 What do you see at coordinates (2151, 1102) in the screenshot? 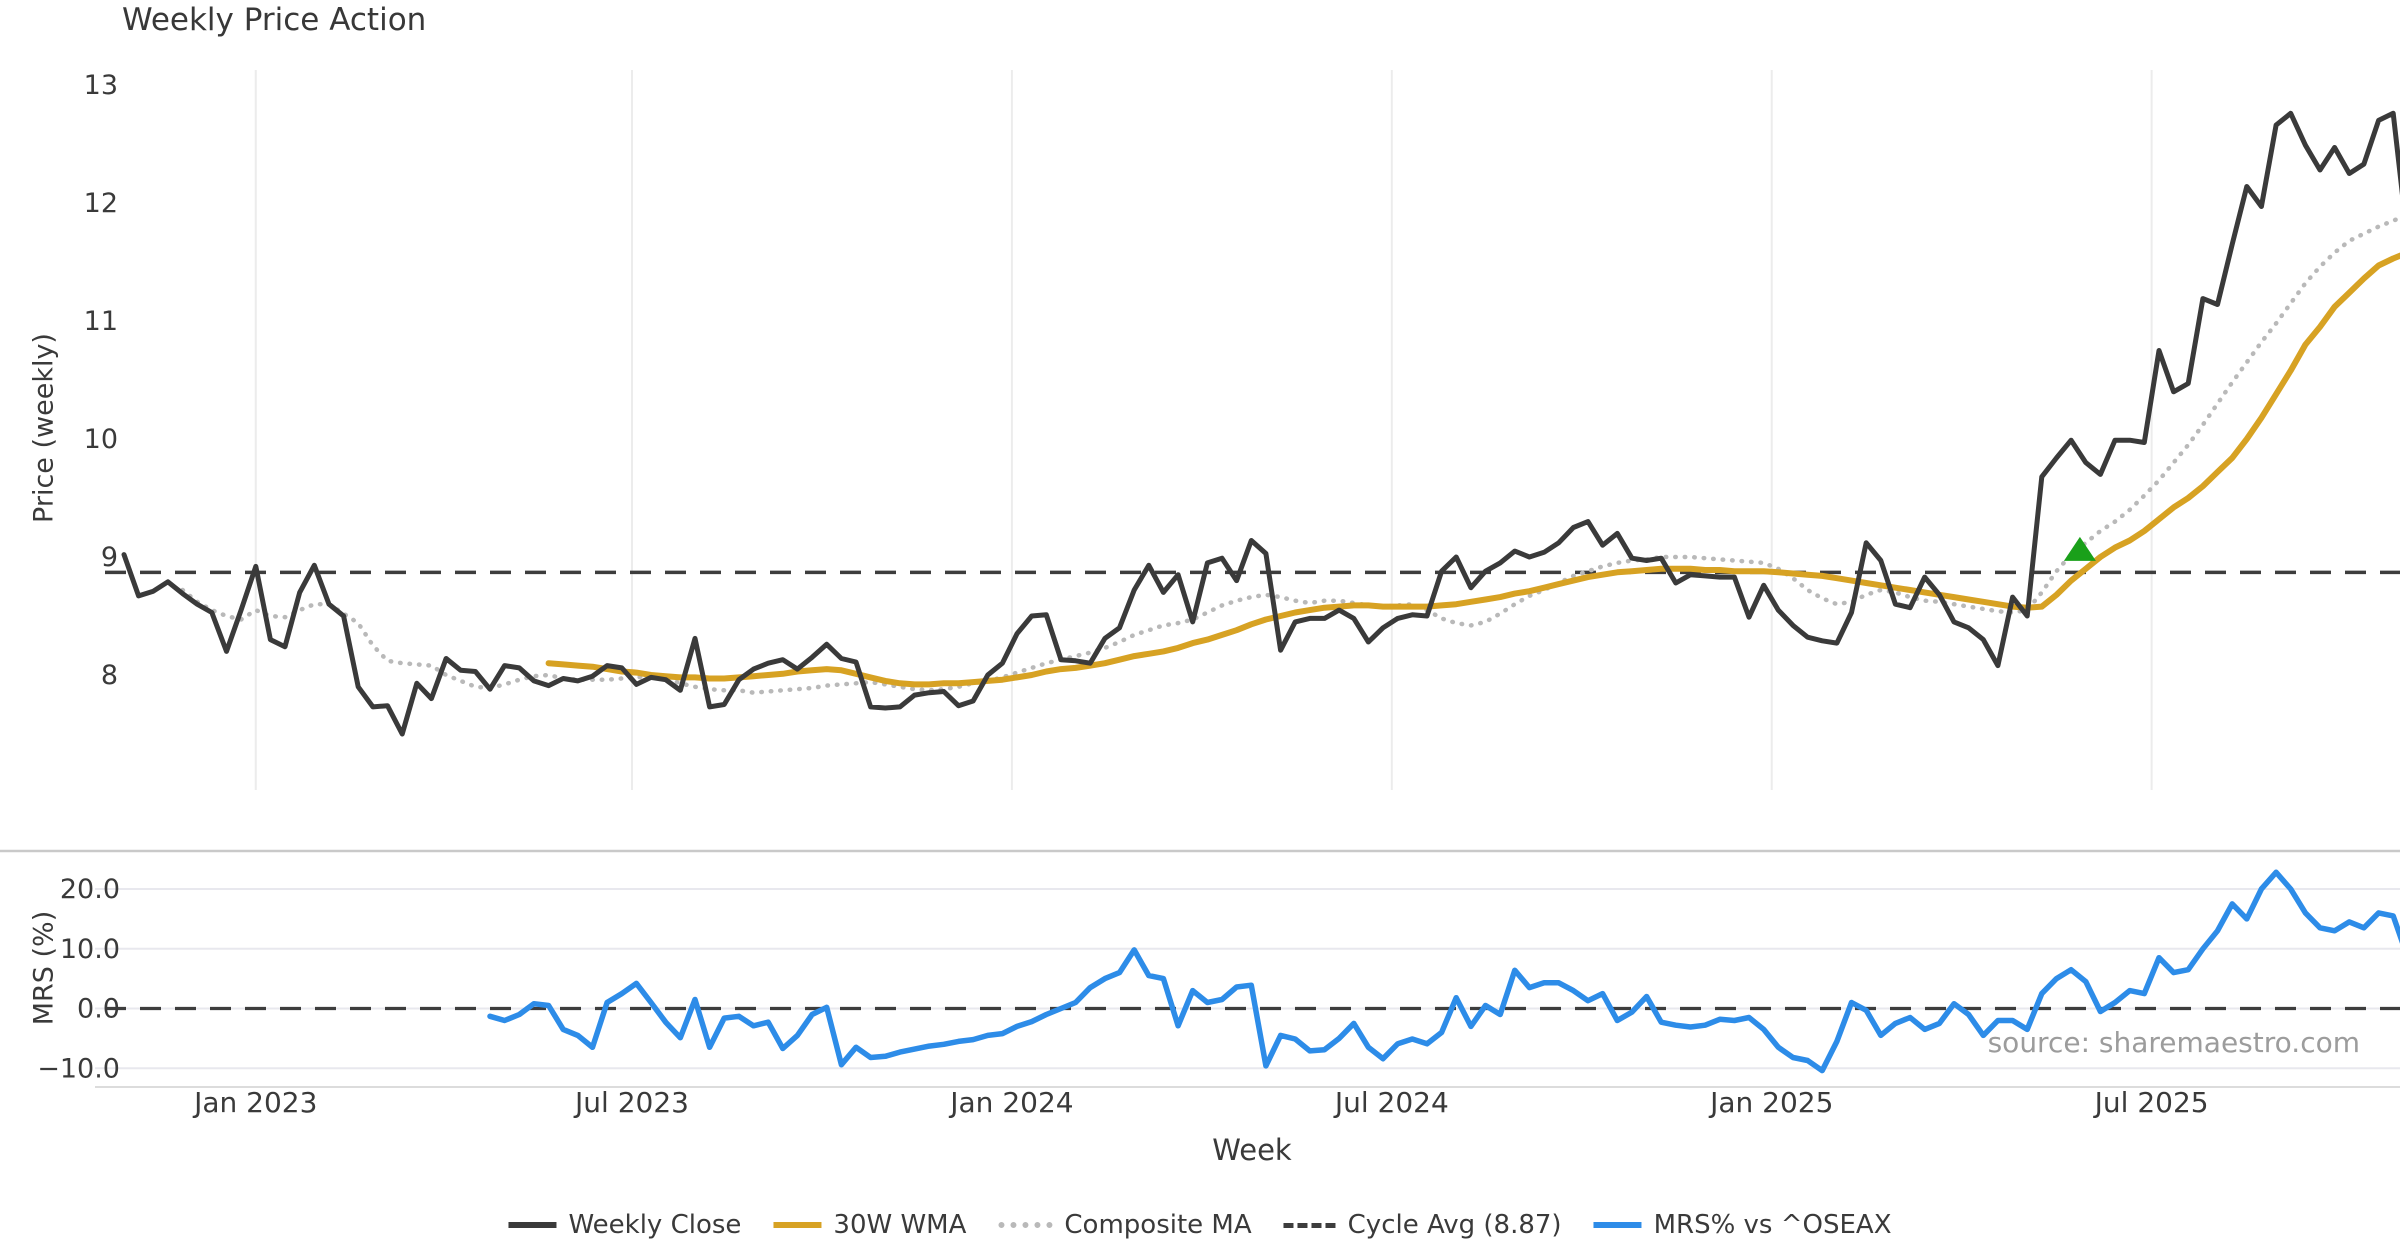
I see `x-tick-label: Jul 2025` at bounding box center [2151, 1102].